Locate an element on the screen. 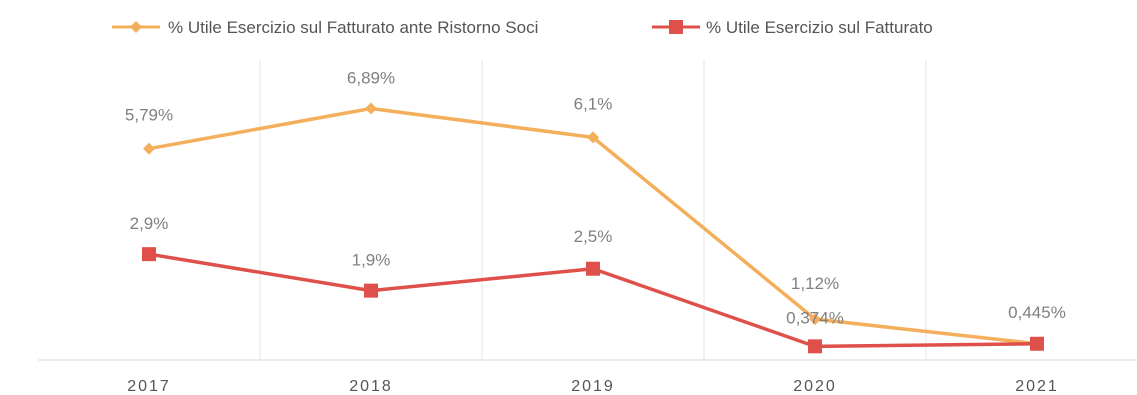 This screenshot has height=395, width=1137. data-label: 0,374% is located at coordinates (815, 317).